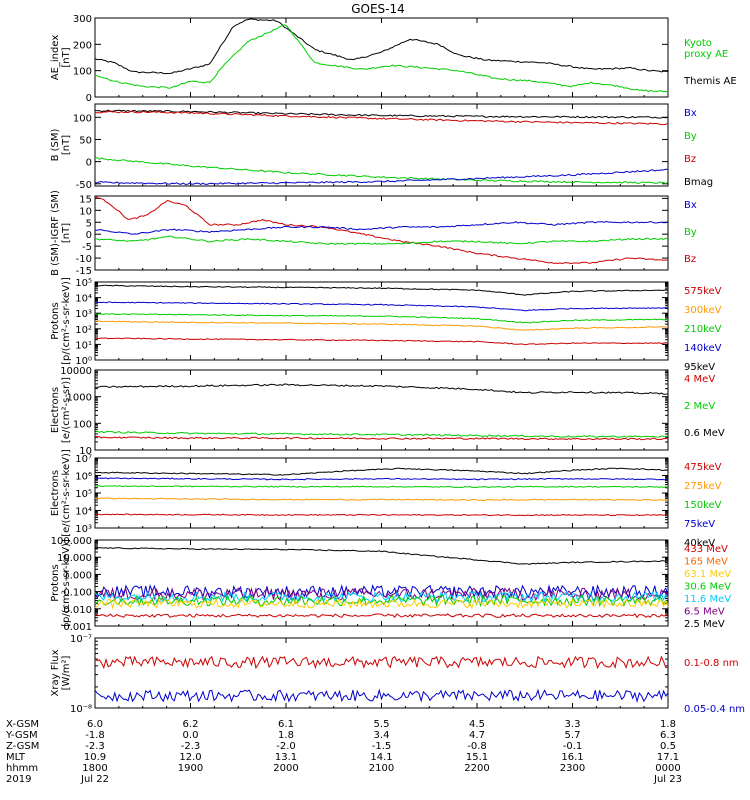 The height and width of the screenshot is (800, 750). What do you see at coordinates (668, 757) in the screenshot?
I see `x-axis-cell: 17.1` at bounding box center [668, 757].